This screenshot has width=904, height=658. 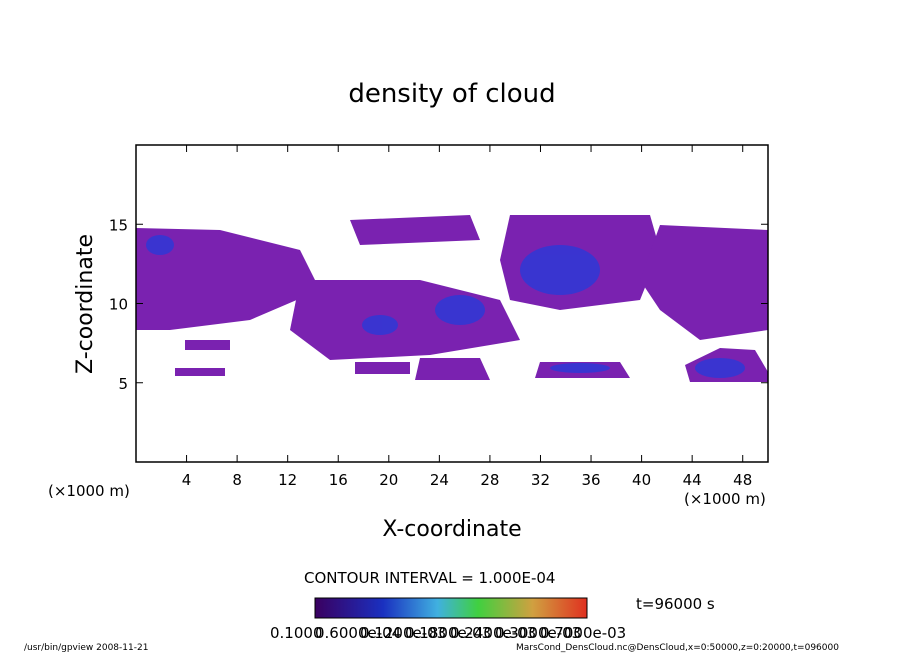 I want to click on y-tick-label: 5, so click(x=123, y=384).